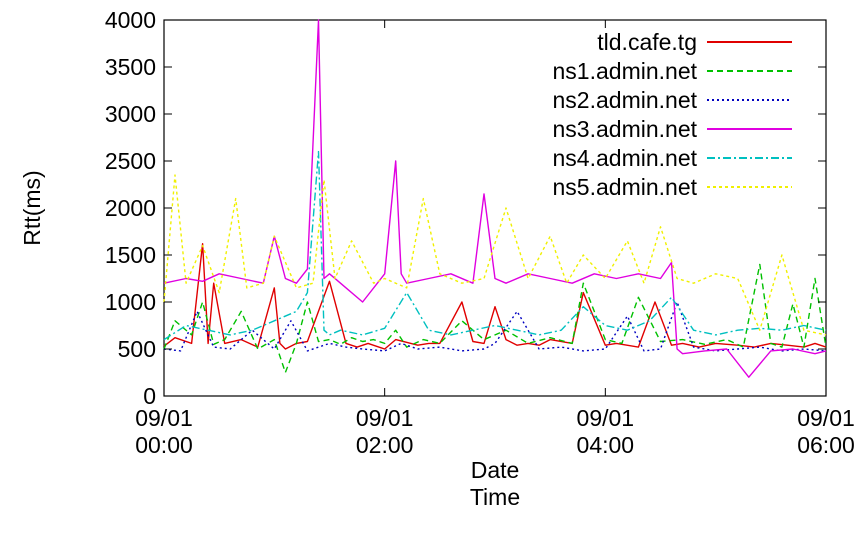 The width and height of the screenshot is (867, 541). Describe the element at coordinates (130, 20) in the screenshot. I see `y-tick-label: 4000` at that location.